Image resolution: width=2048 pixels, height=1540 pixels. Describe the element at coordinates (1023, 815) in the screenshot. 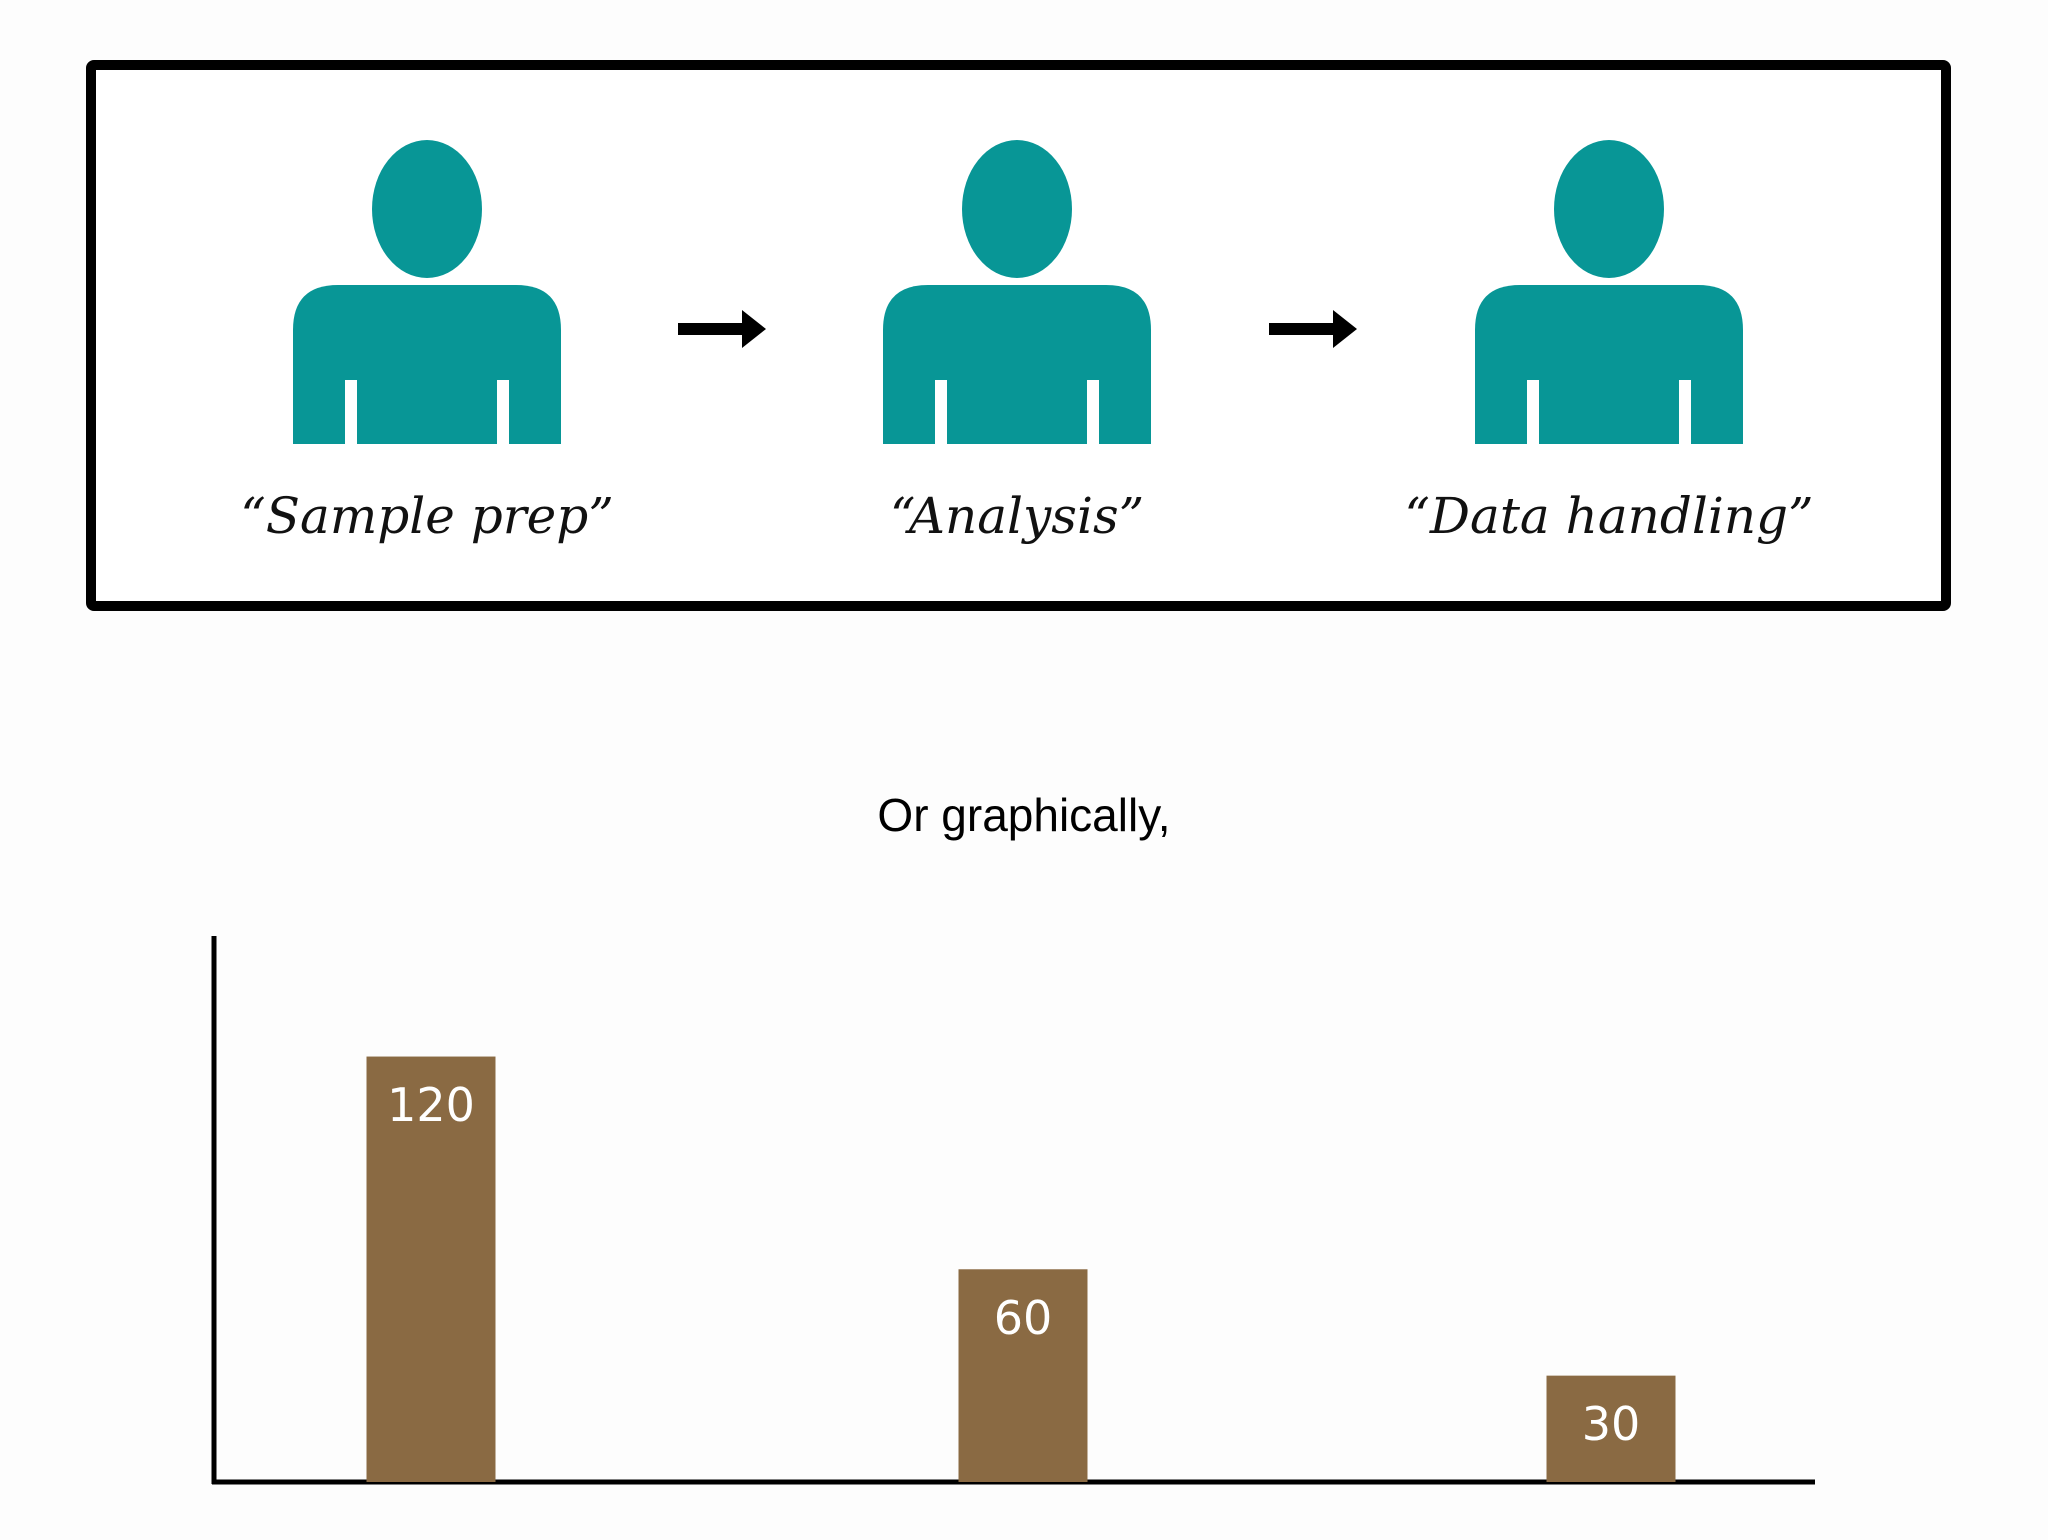

I see `chart-title: Or graphically,` at that location.